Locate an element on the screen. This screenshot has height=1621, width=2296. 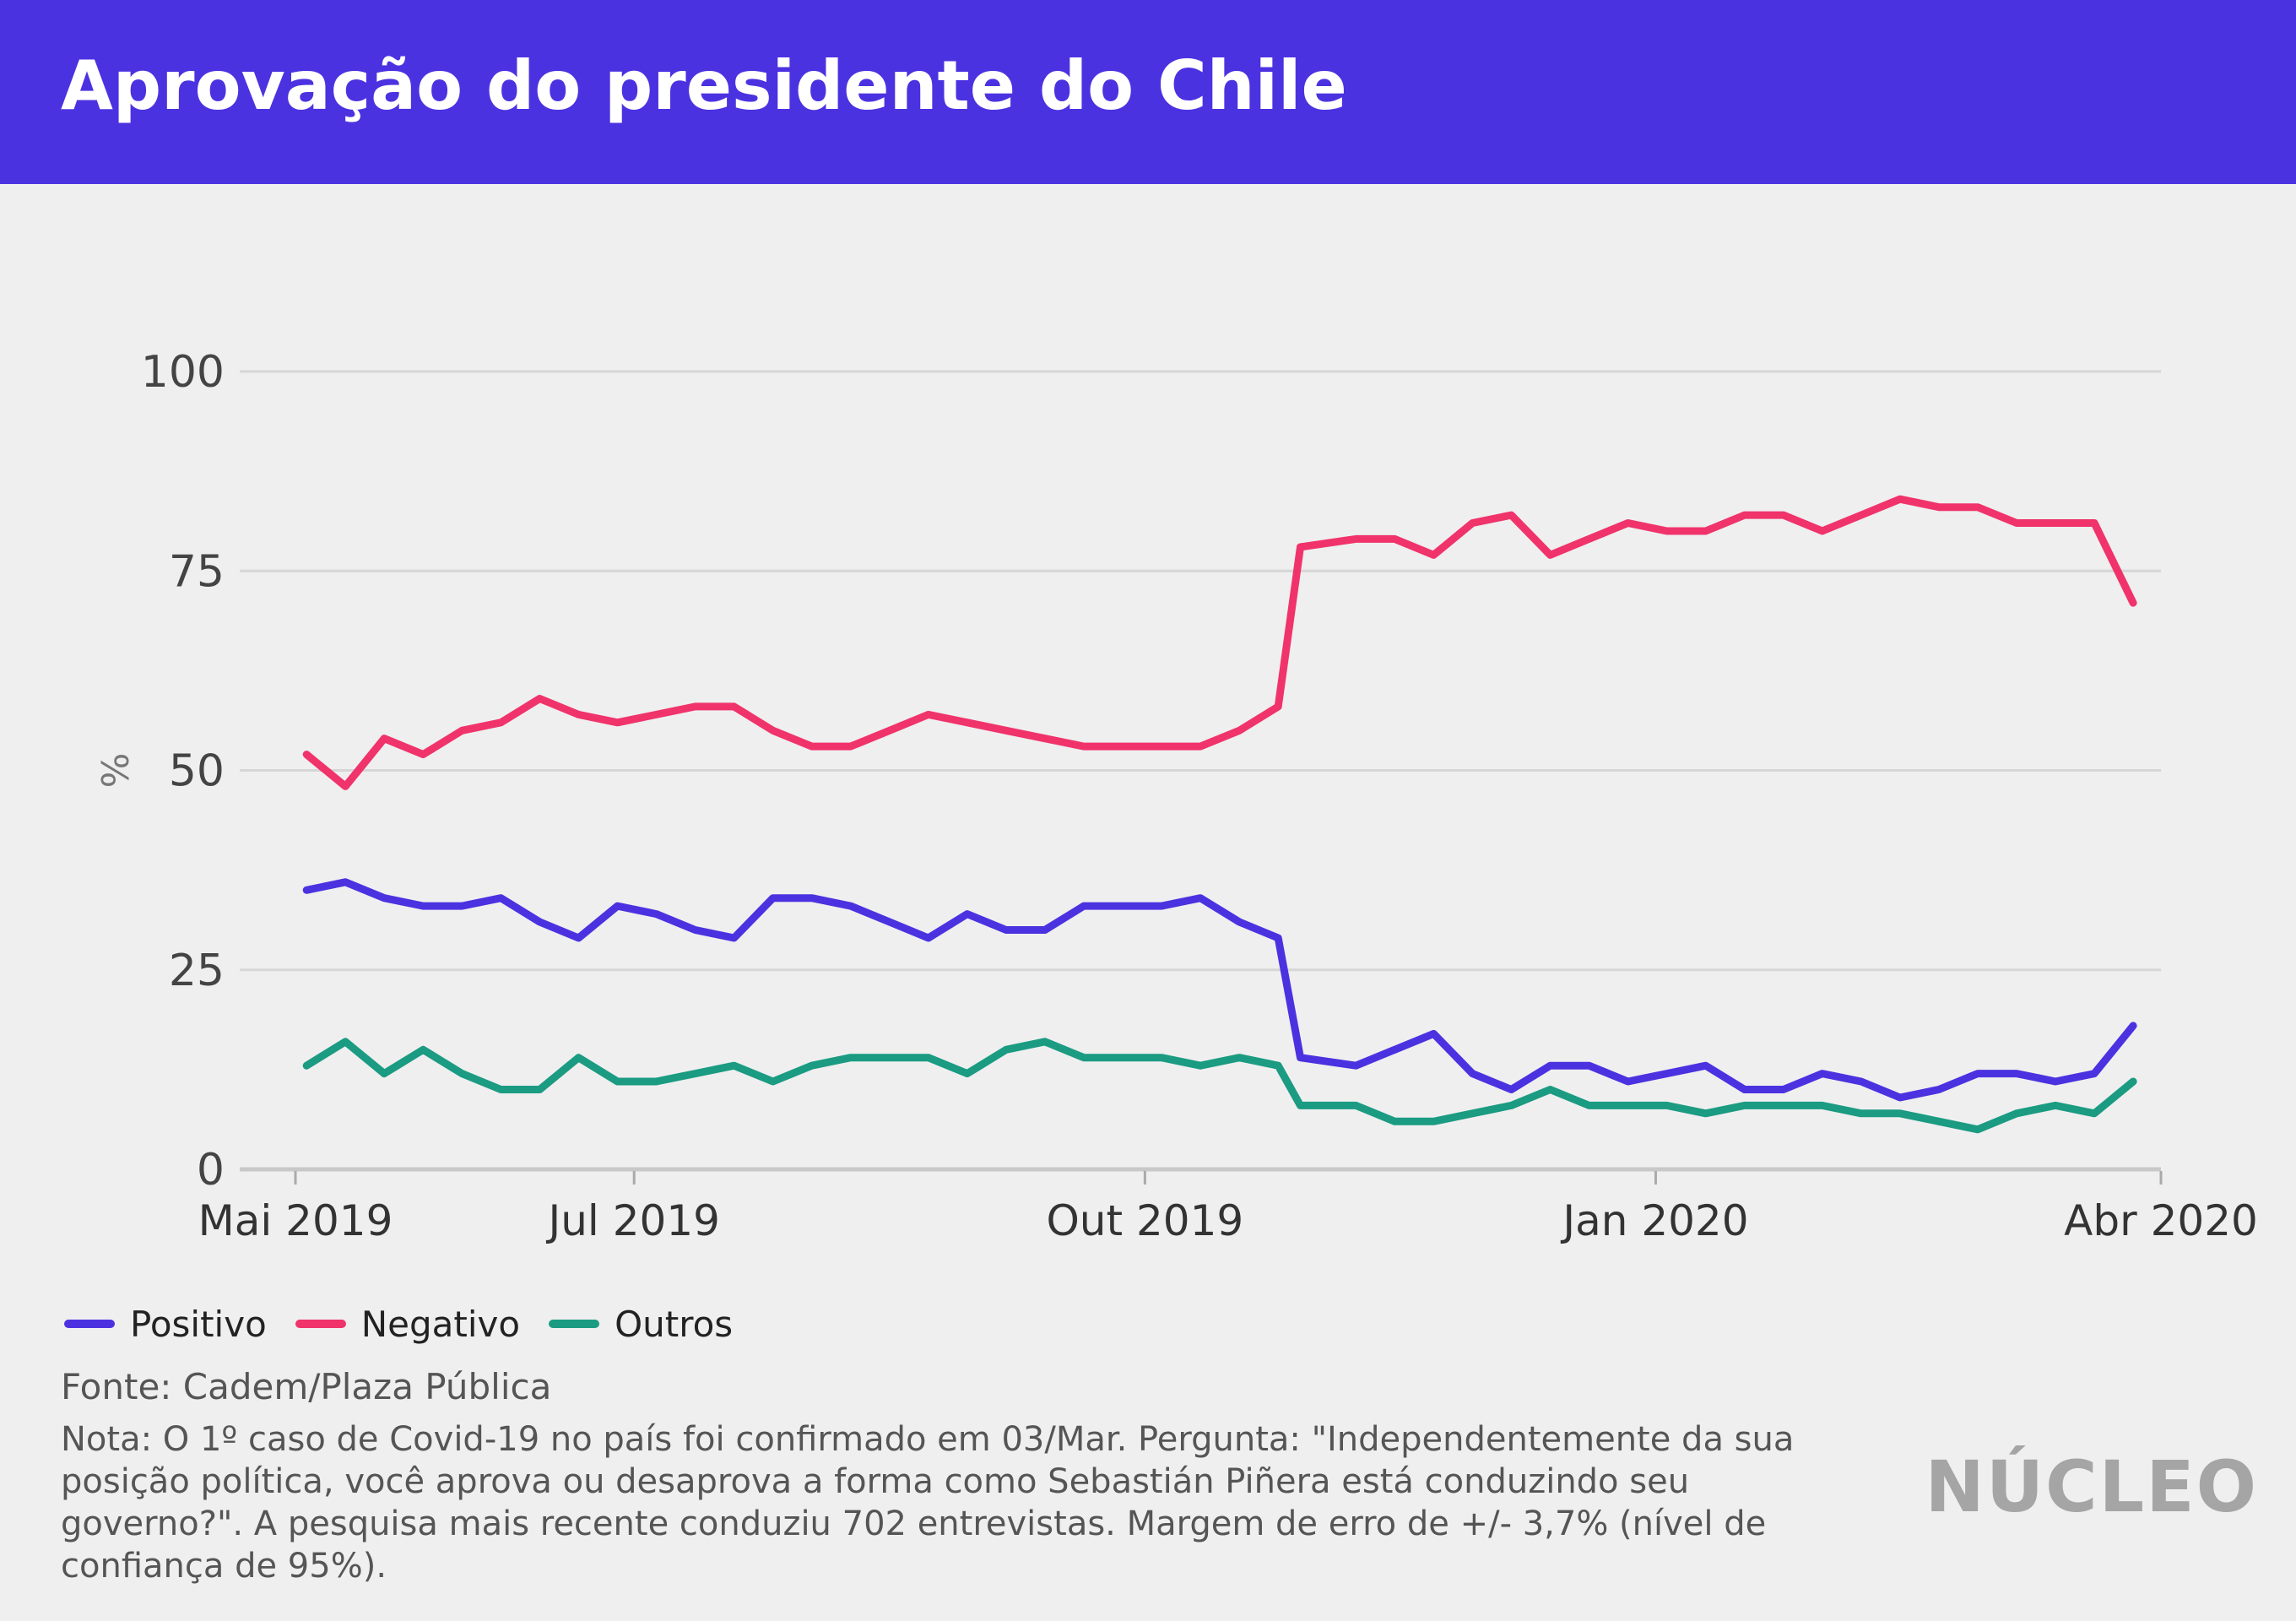
series-line-outros is located at coordinates (1220, 1086).